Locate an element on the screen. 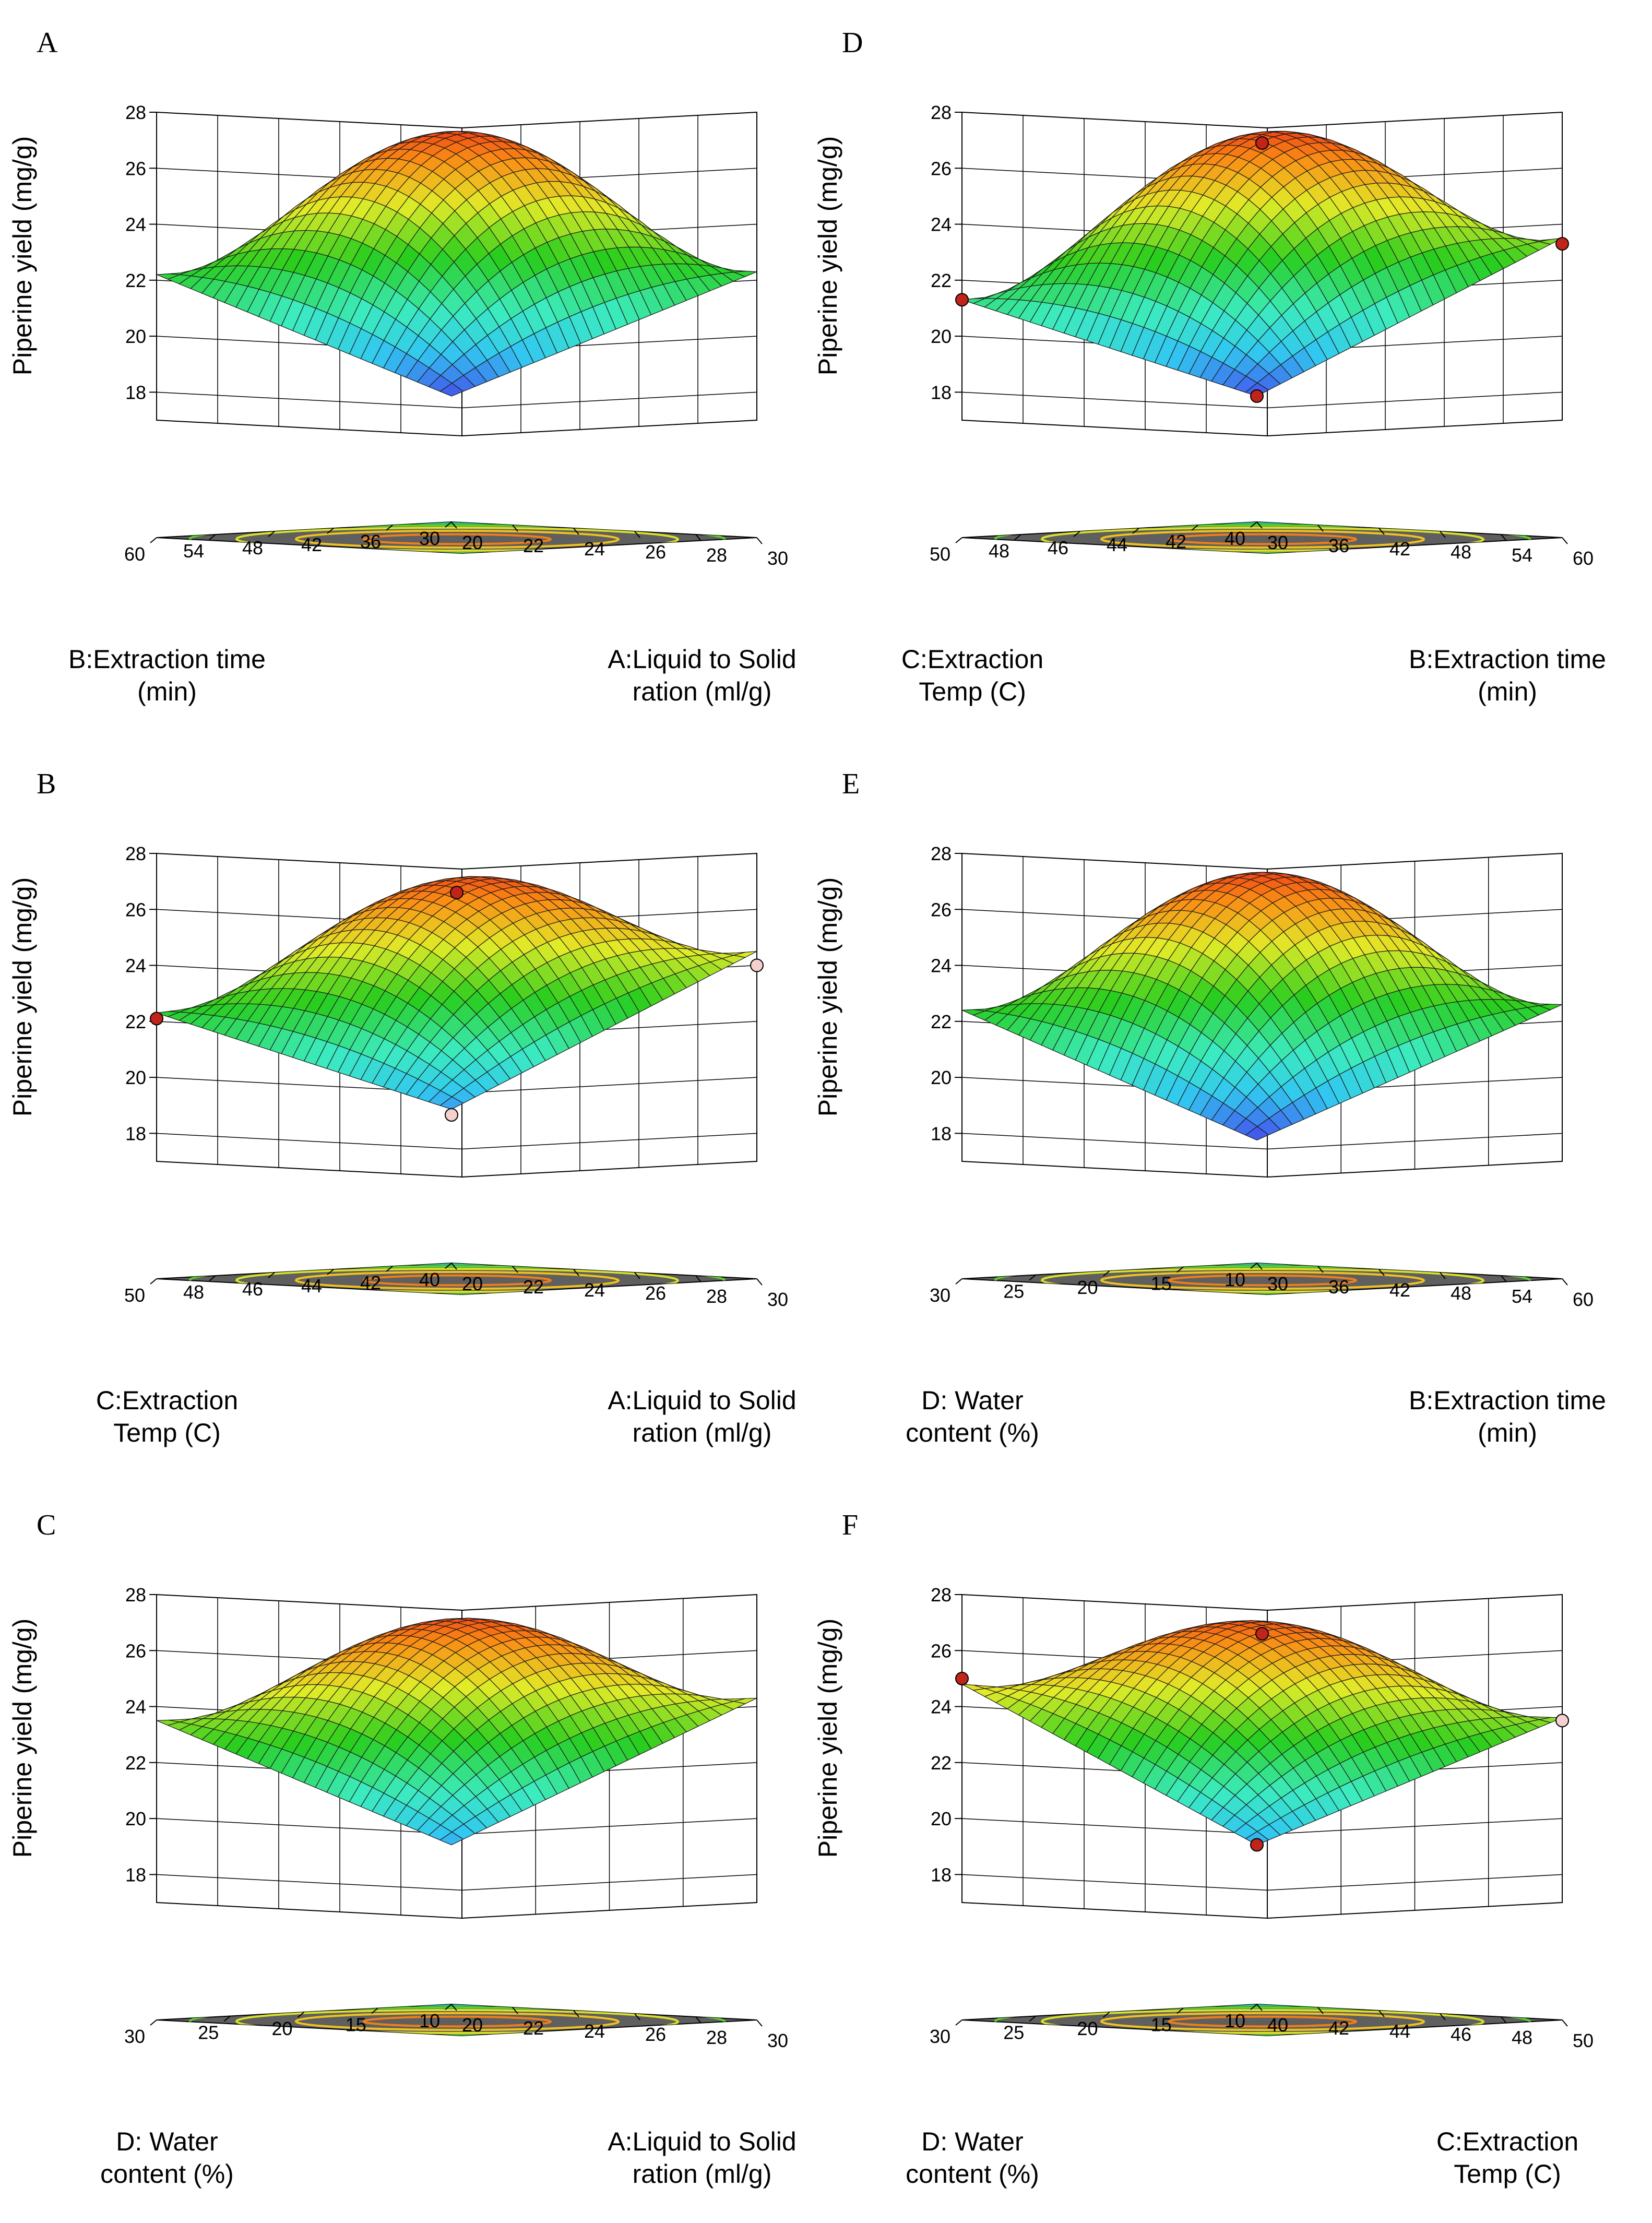 The height and width of the screenshot is (2223, 1652). x-tick-label: 50 is located at coordinates (1583, 2040).